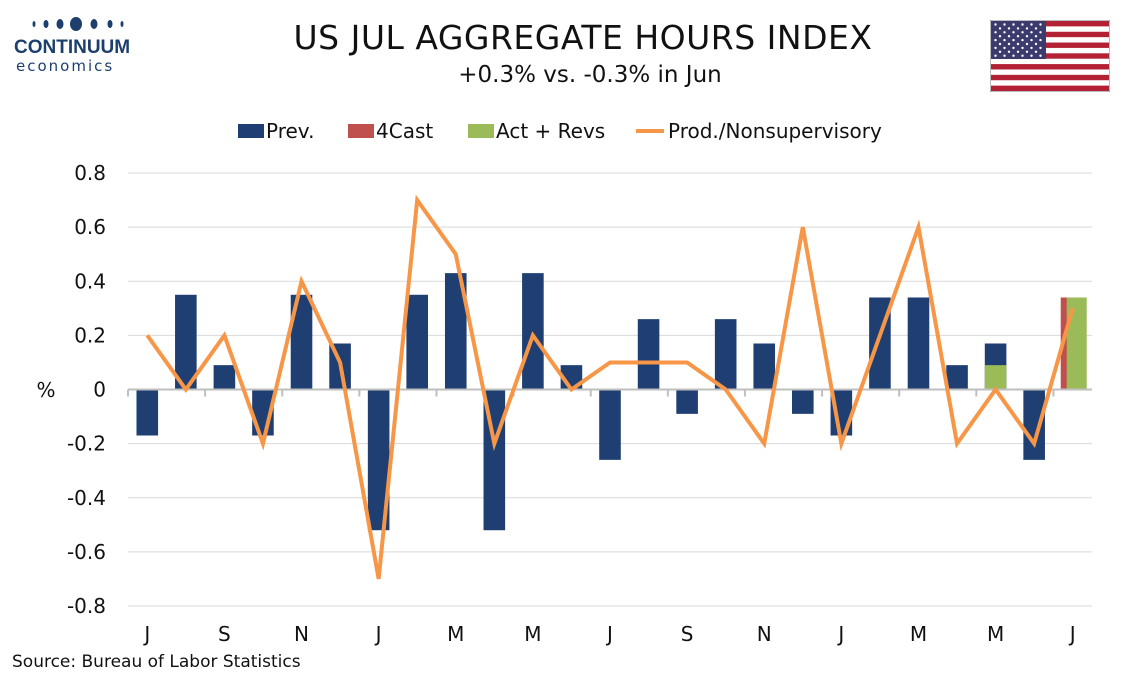 The width and height of the screenshot is (1134, 680). I want to click on logo-dots-icon, so click(78, 24).